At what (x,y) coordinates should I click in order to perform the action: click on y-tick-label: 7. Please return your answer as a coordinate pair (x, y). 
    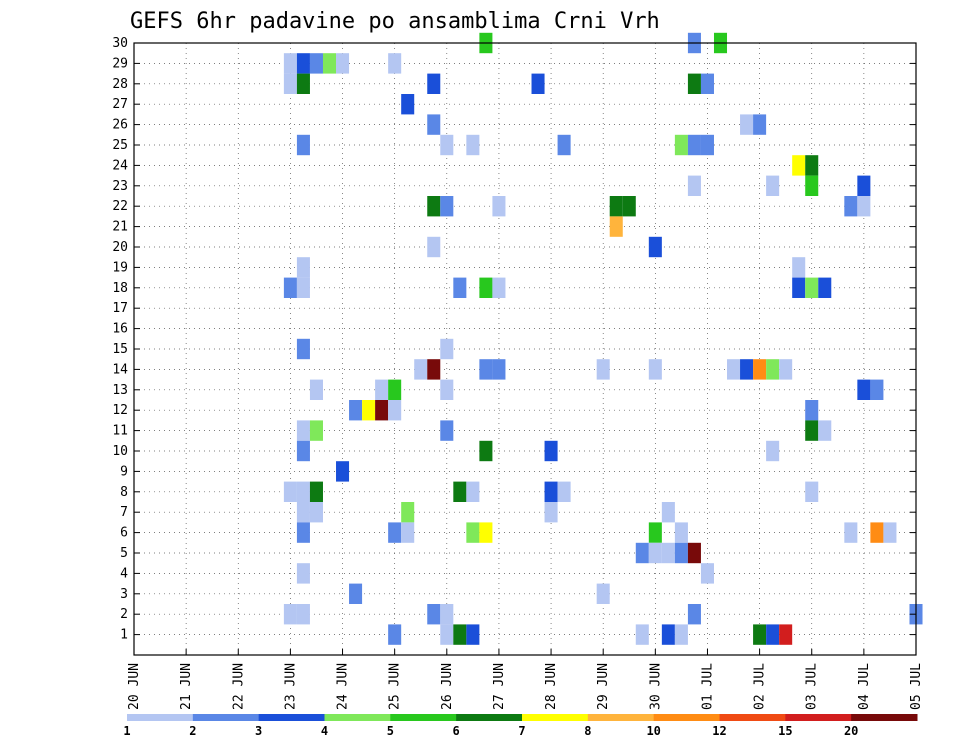
    Looking at the image, I should click on (124, 512).